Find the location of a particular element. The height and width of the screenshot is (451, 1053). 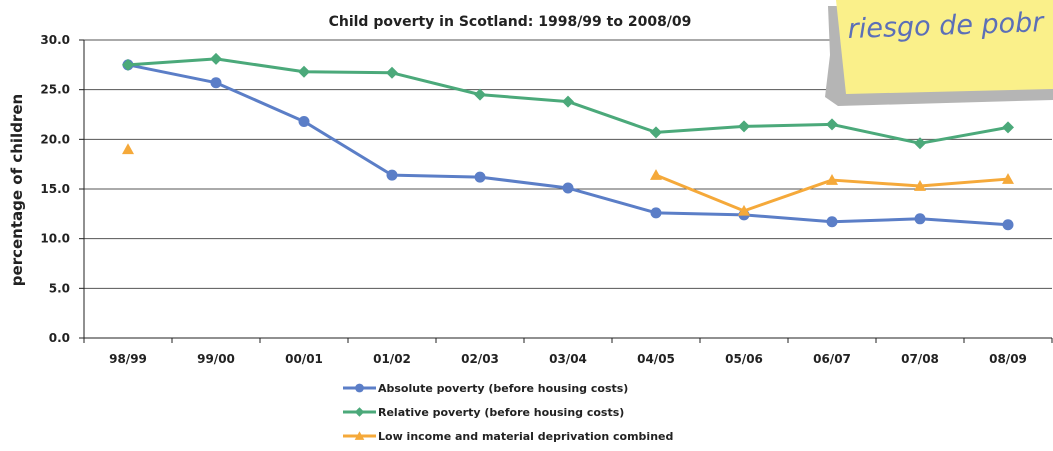

y-tick-label: 30.0 is located at coordinates (55, 40).